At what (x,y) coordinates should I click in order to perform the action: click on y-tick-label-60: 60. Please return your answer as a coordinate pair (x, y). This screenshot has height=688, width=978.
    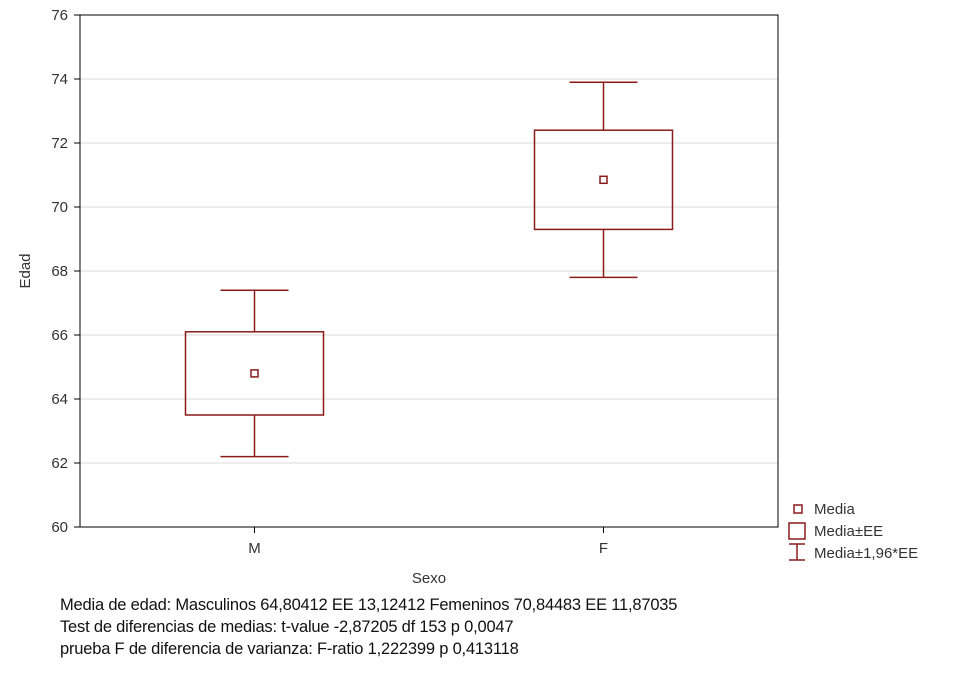
    Looking at the image, I should click on (59, 527).